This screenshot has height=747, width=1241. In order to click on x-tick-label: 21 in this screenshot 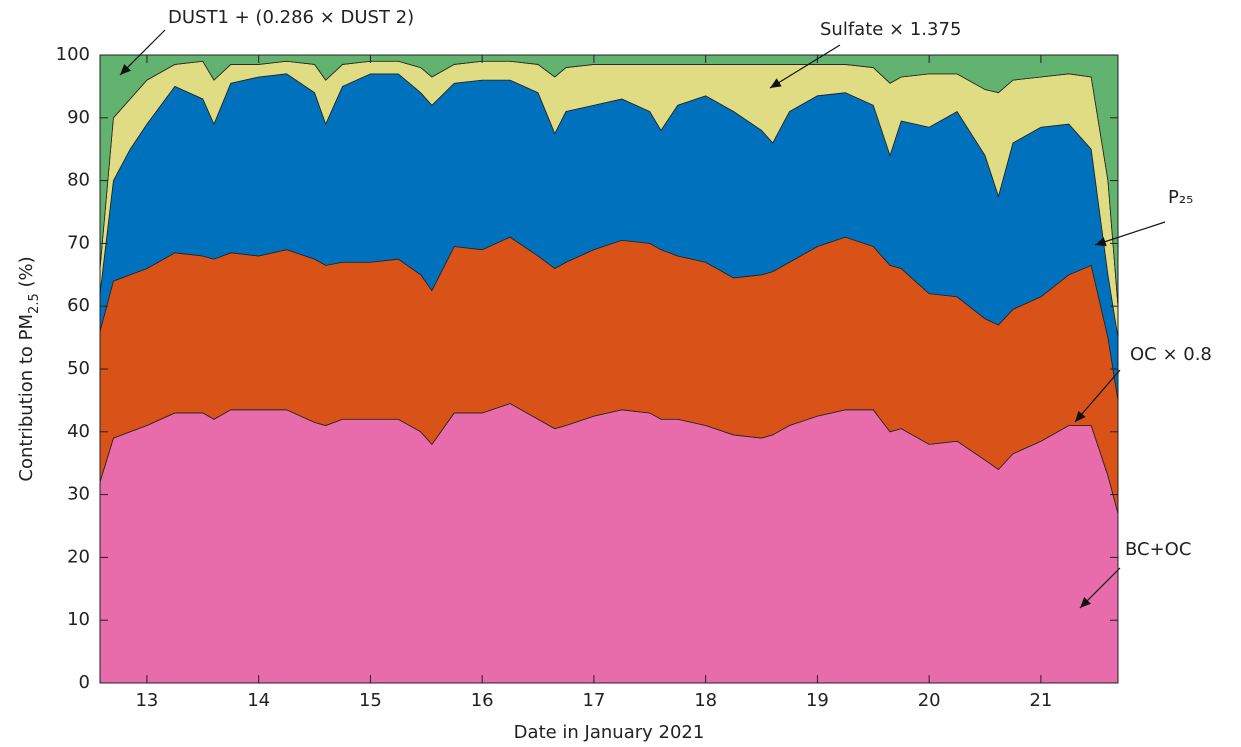, I will do `click(1040, 700)`.